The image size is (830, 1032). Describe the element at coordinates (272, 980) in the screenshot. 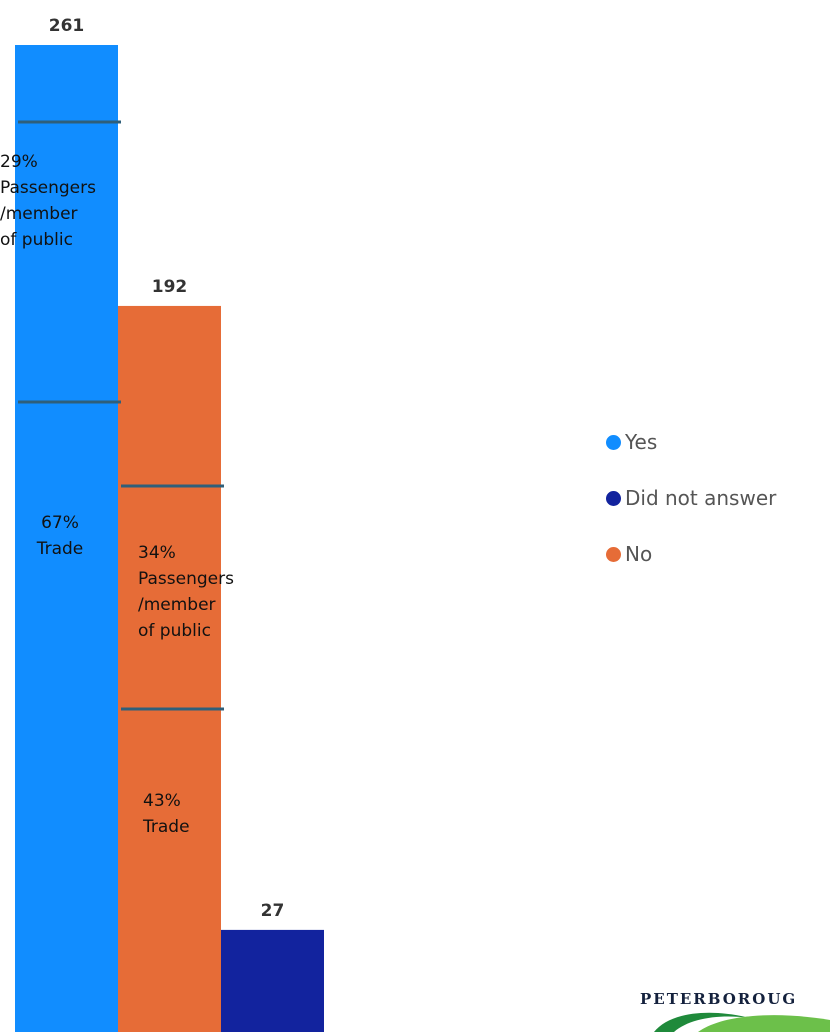

I see `bar-did-not-answer` at that location.